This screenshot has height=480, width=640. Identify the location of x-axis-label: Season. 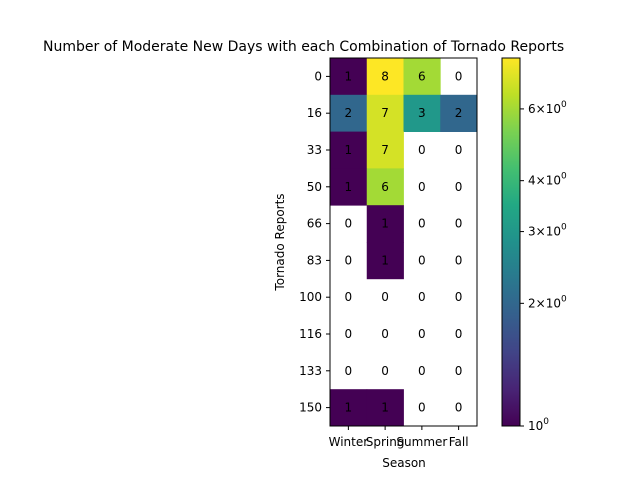
(404, 463).